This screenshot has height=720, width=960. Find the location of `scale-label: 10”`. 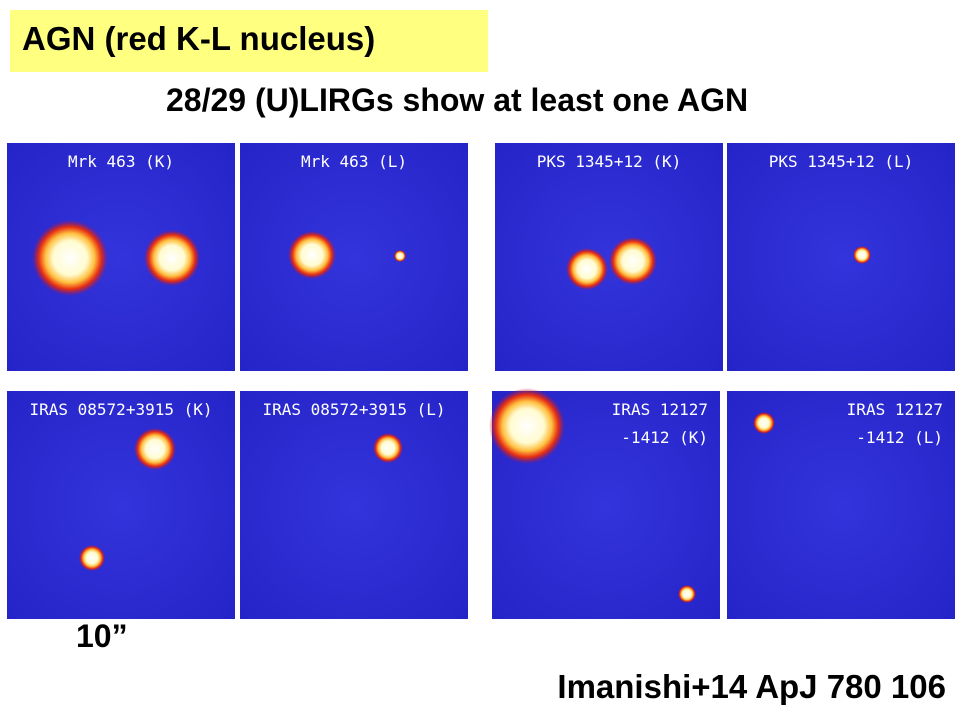

scale-label: 10” is located at coordinates (102, 636).